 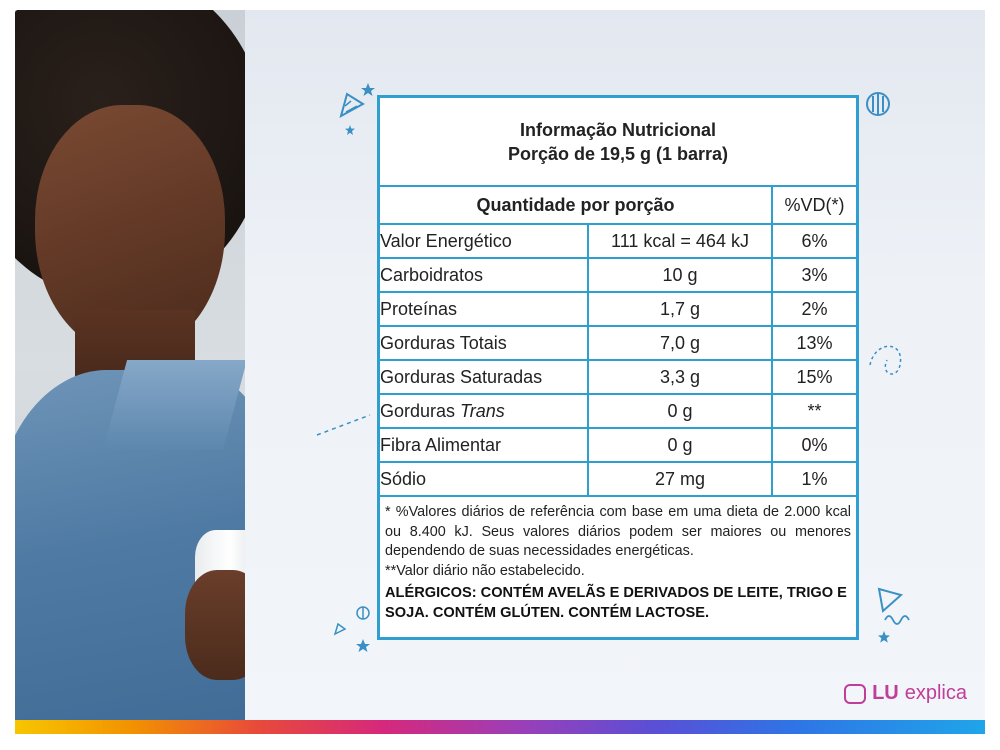 What do you see at coordinates (813, 343) in the screenshot?
I see `nutrient-vd: 13%` at bounding box center [813, 343].